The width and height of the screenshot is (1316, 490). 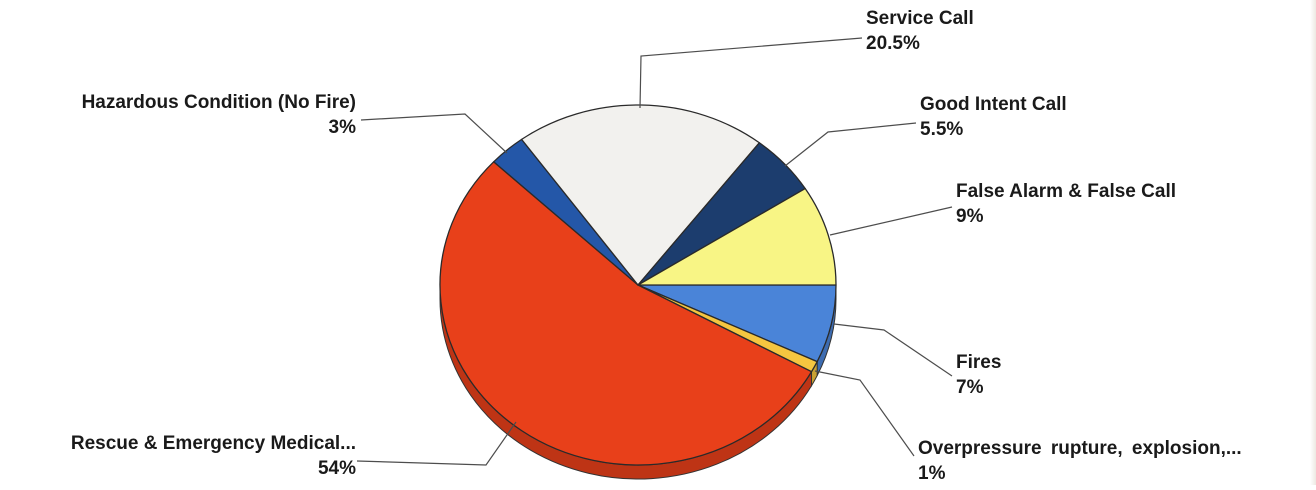 I want to click on leader-line-good-intent-call, so click(x=850, y=144).